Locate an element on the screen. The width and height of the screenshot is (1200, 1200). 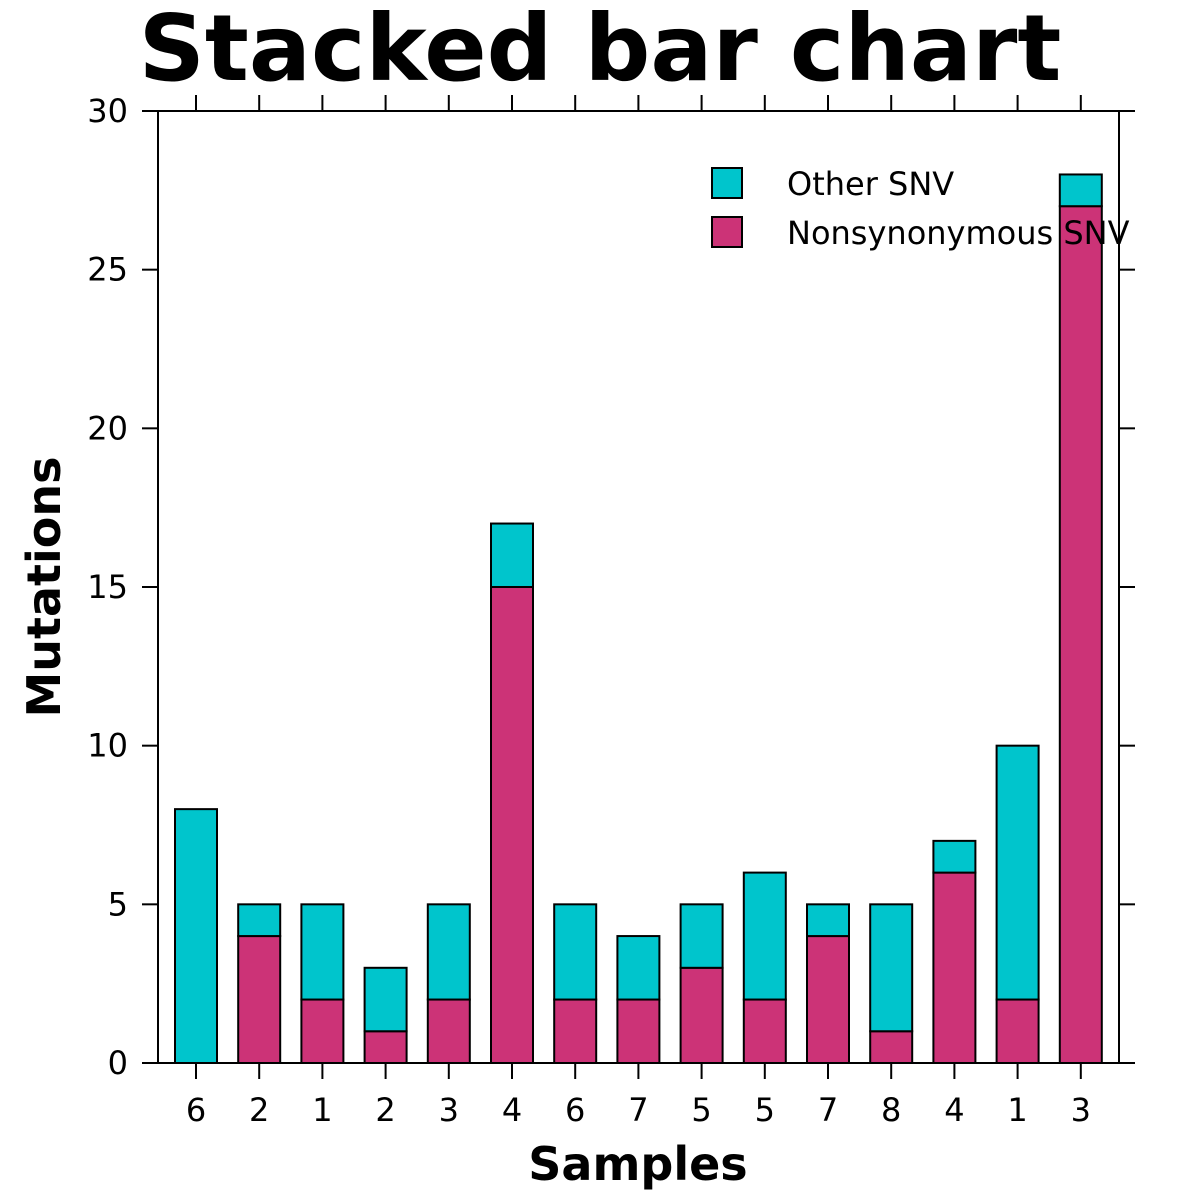
y-axis-title: Mutations is located at coordinates (44, 586).